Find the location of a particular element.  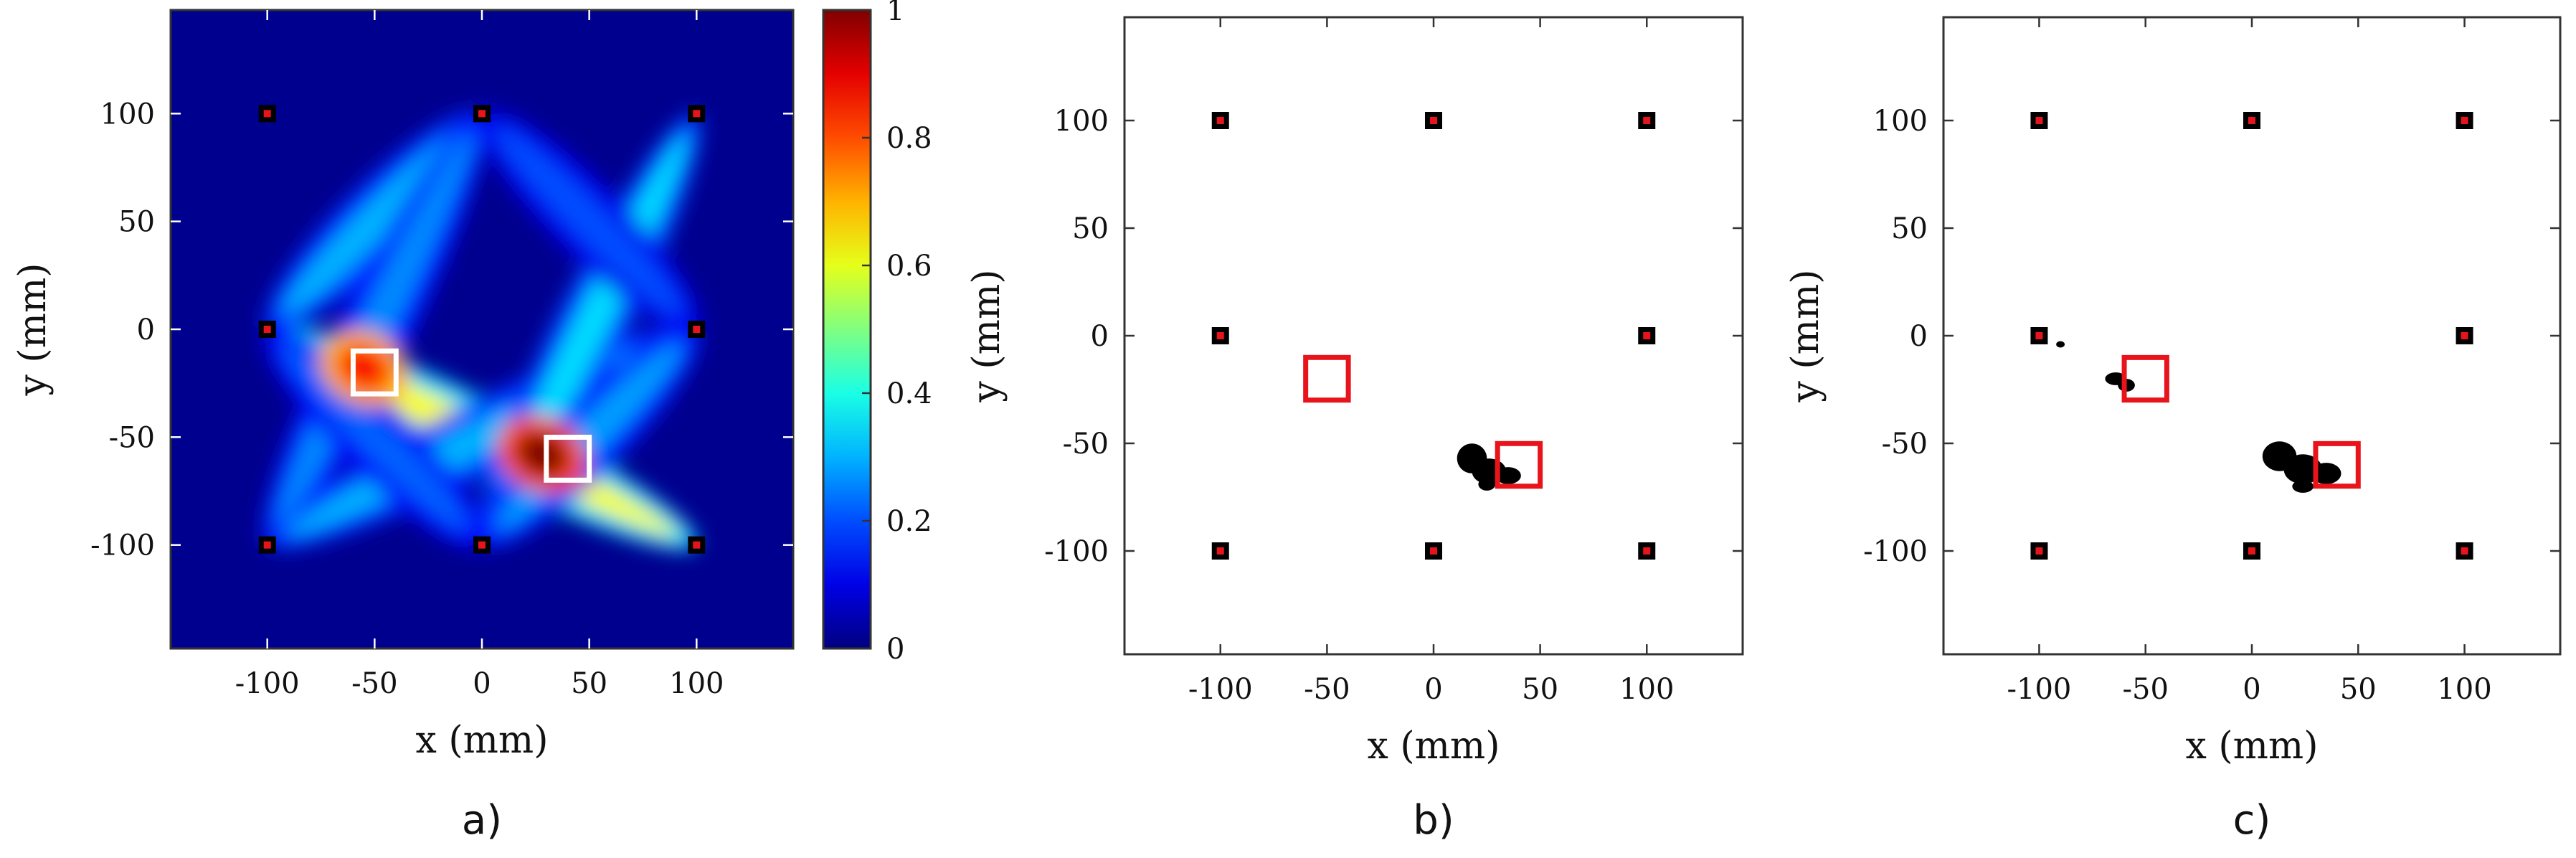

panel-label: c) is located at coordinates (2252, 820).